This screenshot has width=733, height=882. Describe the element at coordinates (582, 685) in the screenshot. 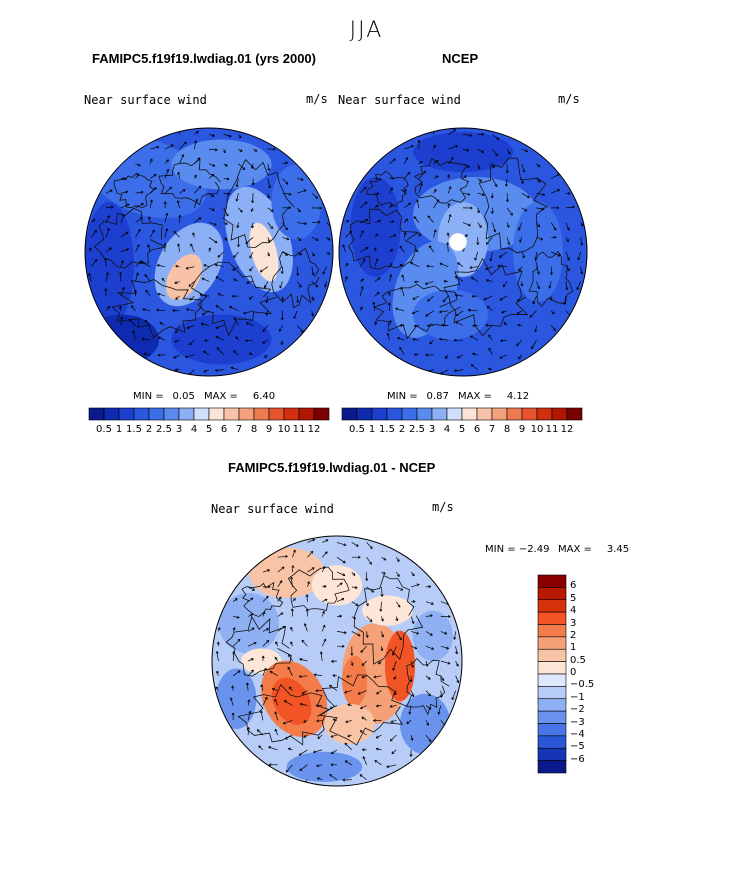

I see `colorbar-label: −0.5` at that location.